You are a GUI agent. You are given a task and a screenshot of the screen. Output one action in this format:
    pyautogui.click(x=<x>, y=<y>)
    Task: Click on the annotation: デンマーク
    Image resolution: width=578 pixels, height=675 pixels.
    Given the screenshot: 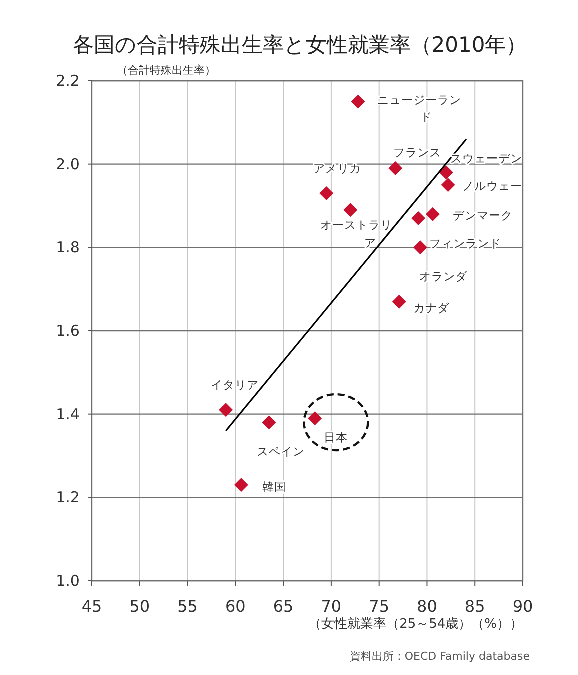 What is the action you would take?
    pyautogui.click(x=482, y=215)
    